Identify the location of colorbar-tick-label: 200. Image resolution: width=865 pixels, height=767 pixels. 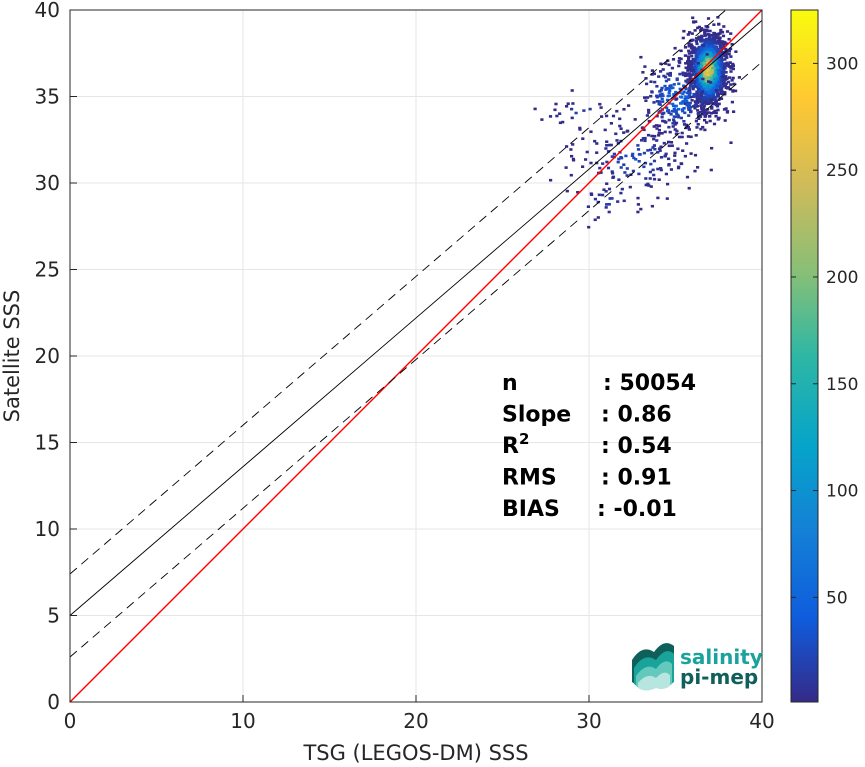
(842, 278).